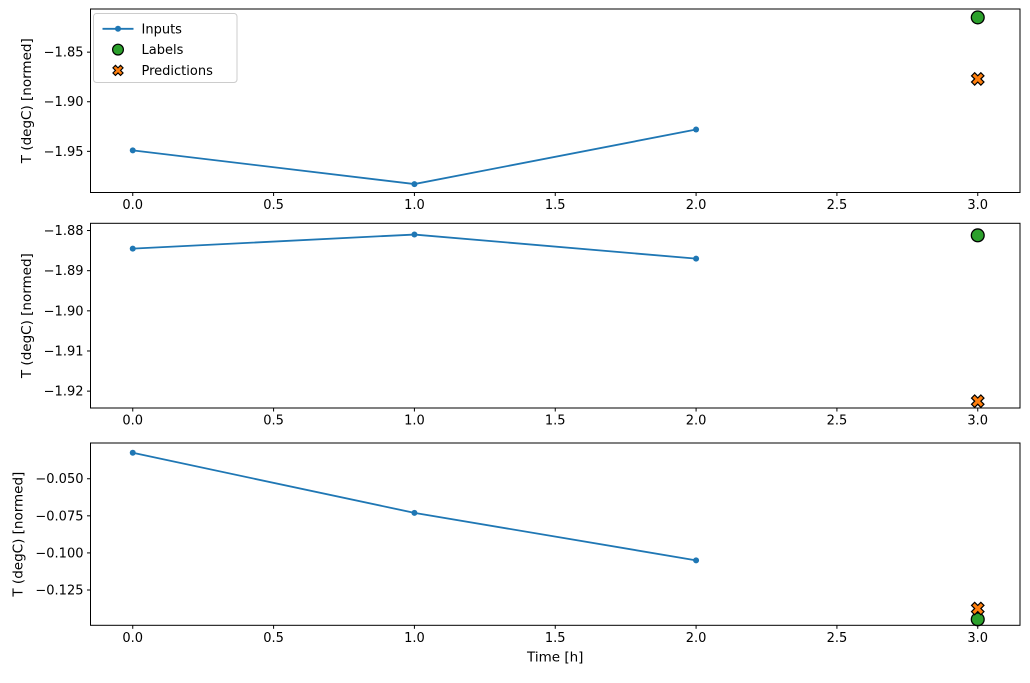 The height and width of the screenshot is (683, 1030). What do you see at coordinates (59, 516) in the screenshot?
I see `y-tick-label: −0.075` at bounding box center [59, 516].